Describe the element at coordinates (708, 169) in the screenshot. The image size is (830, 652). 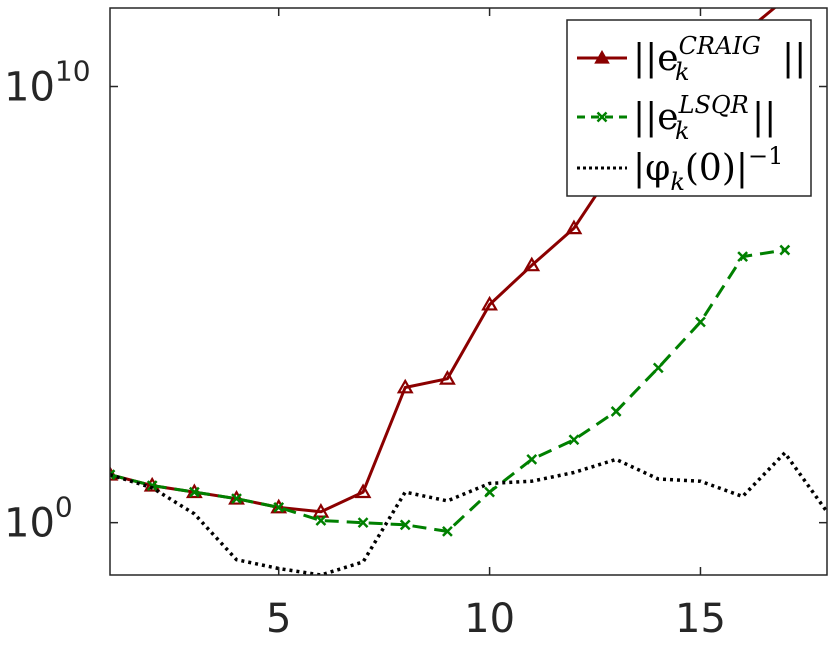
I see `legend-label: |φk(0)|−1` at that location.